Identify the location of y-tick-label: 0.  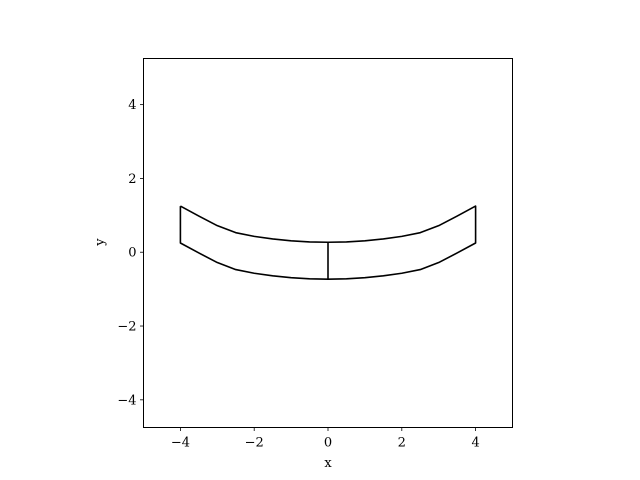
(132, 253).